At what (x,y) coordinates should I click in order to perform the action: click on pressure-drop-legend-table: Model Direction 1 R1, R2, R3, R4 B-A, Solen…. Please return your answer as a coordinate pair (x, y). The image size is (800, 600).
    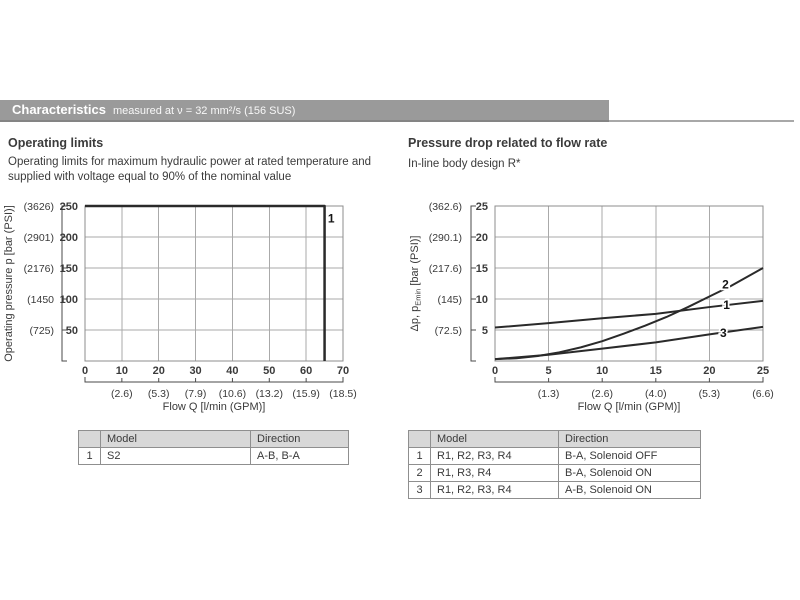
    Looking at the image, I should click on (554, 464).